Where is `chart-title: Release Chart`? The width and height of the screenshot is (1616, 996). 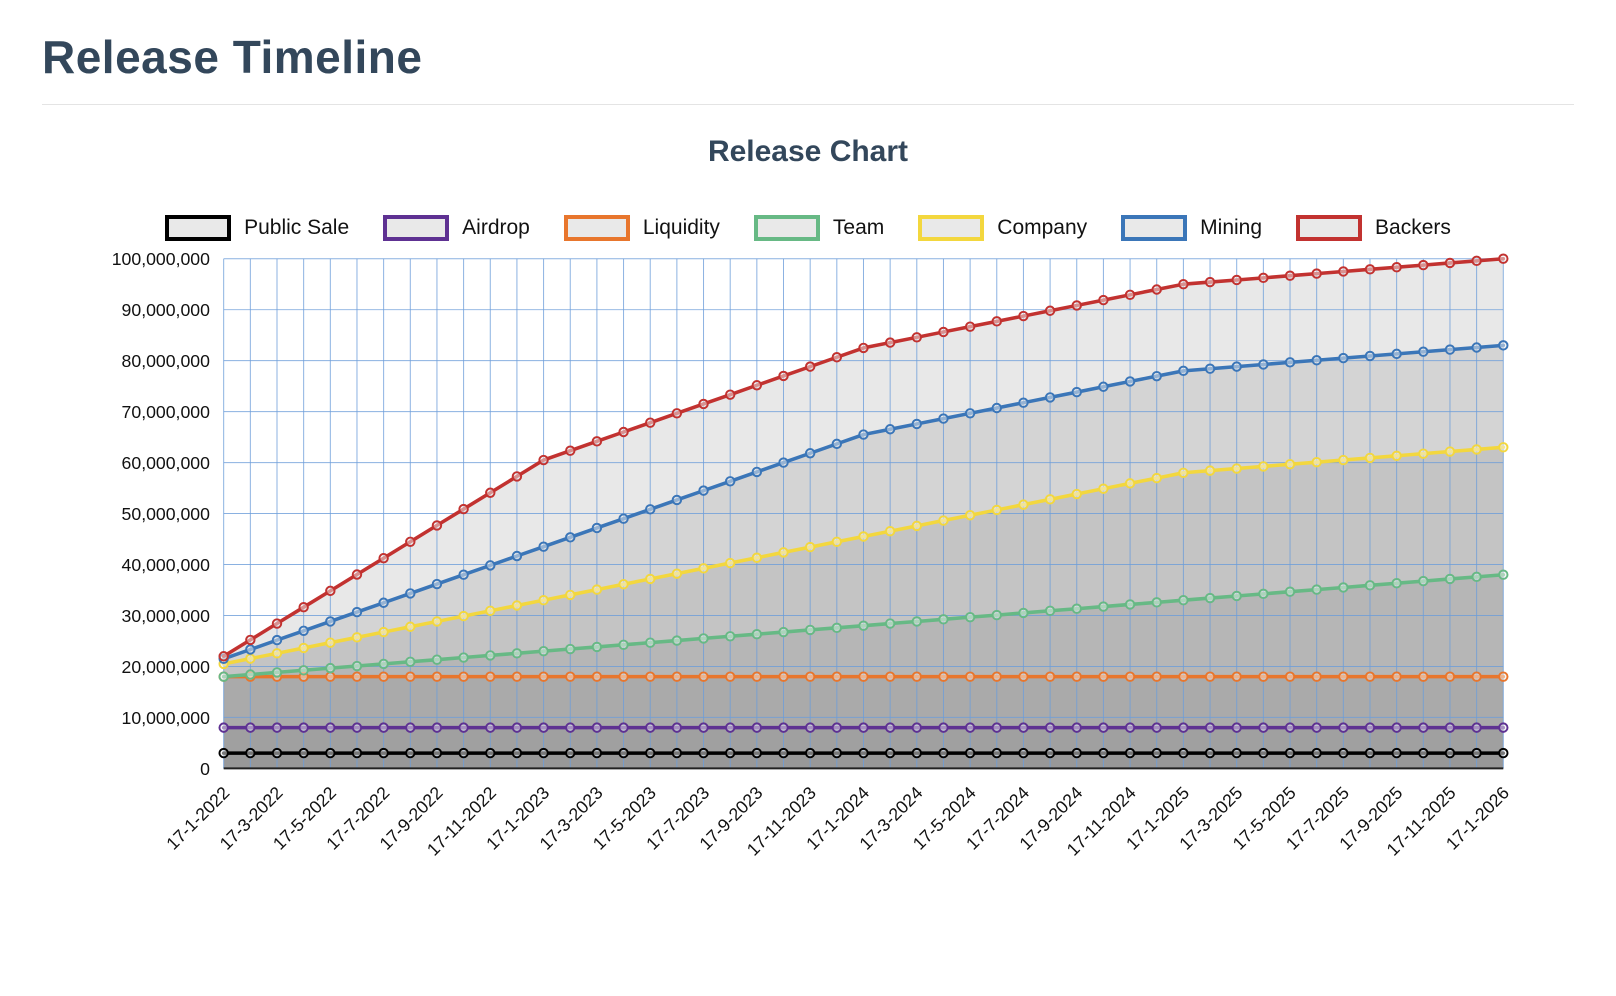
chart-title: Release Chart is located at coordinates (808, 151).